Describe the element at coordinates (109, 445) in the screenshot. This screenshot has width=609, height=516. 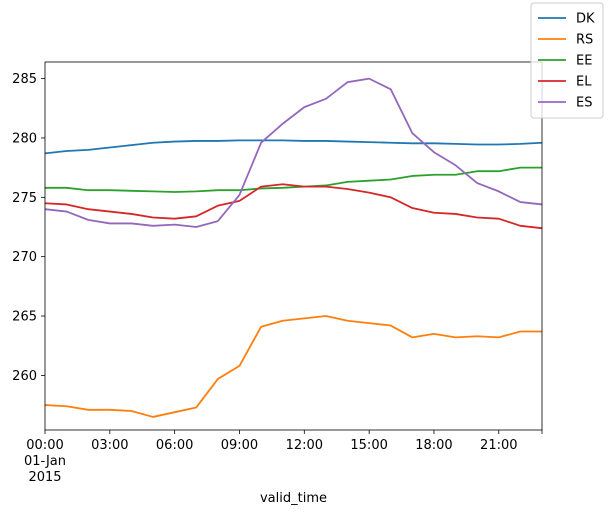
I see `x-tick-label: 03:00` at that location.